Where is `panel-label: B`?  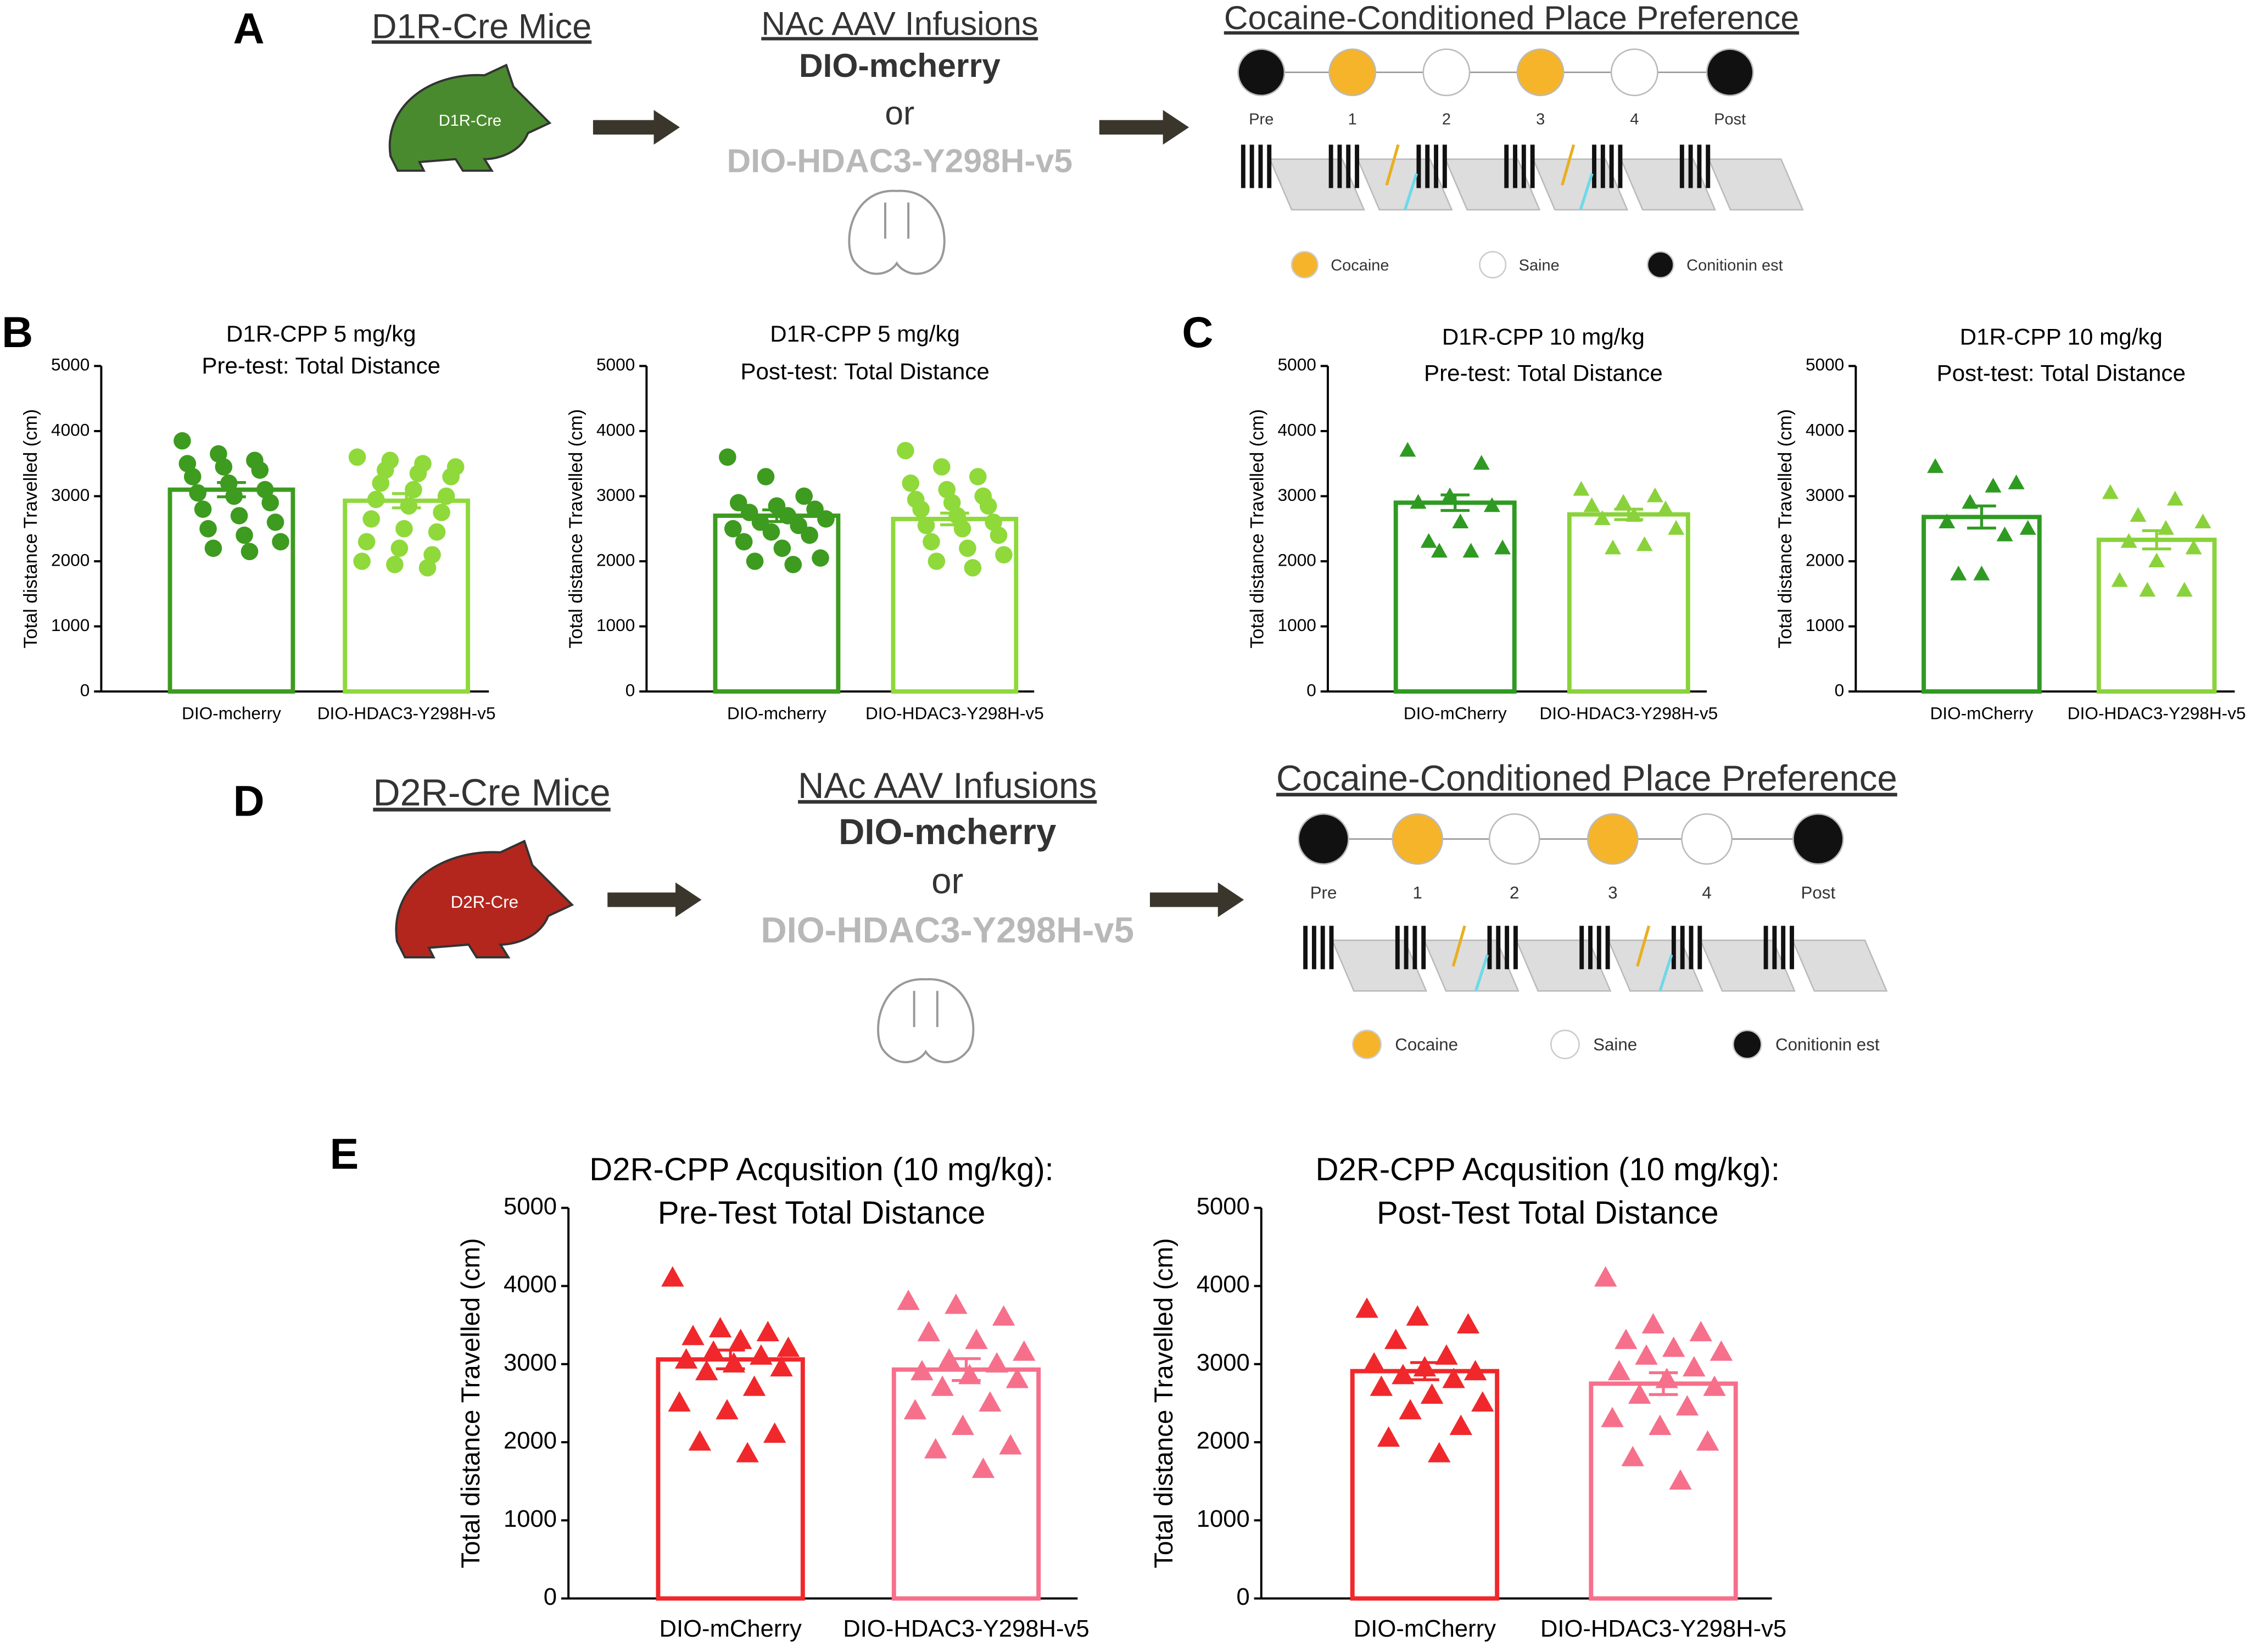
panel-label: B is located at coordinates (17, 332).